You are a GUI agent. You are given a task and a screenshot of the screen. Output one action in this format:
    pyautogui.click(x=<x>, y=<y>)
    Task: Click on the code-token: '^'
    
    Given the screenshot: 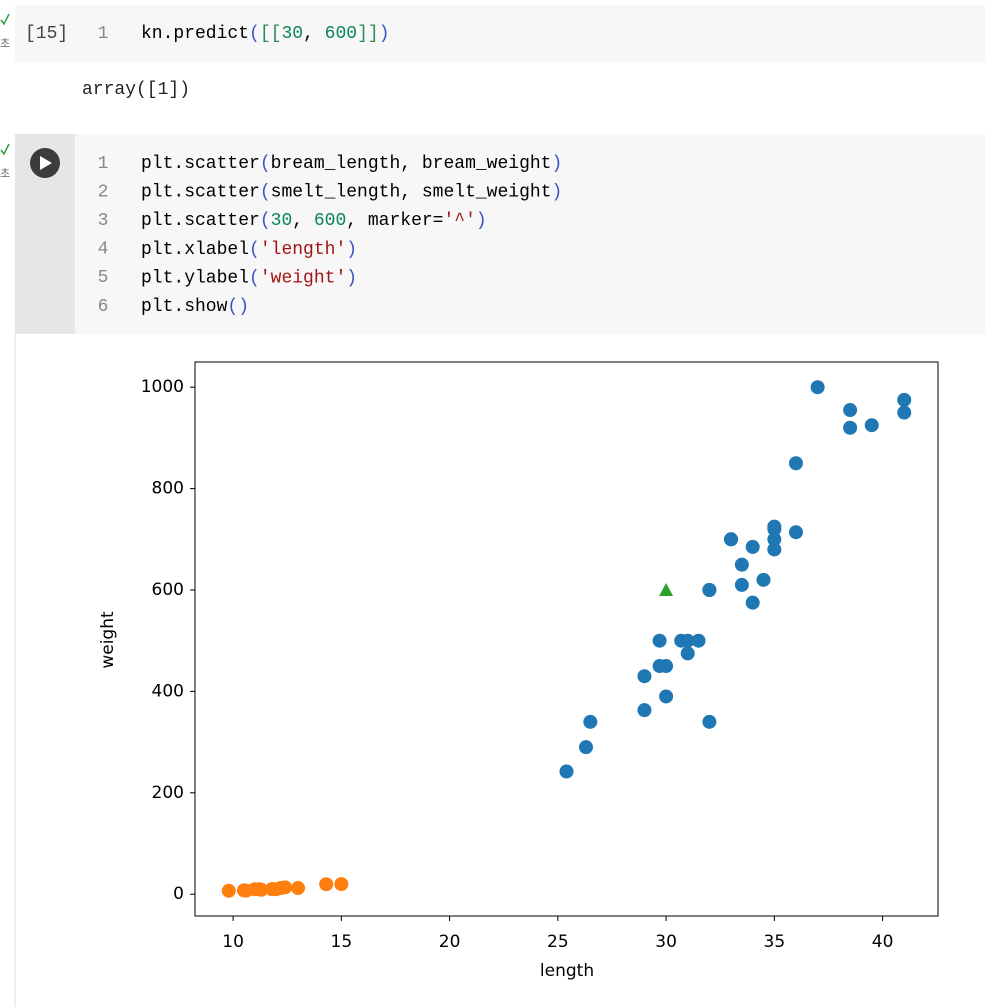 What is the action you would take?
    pyautogui.click(x=459, y=221)
    